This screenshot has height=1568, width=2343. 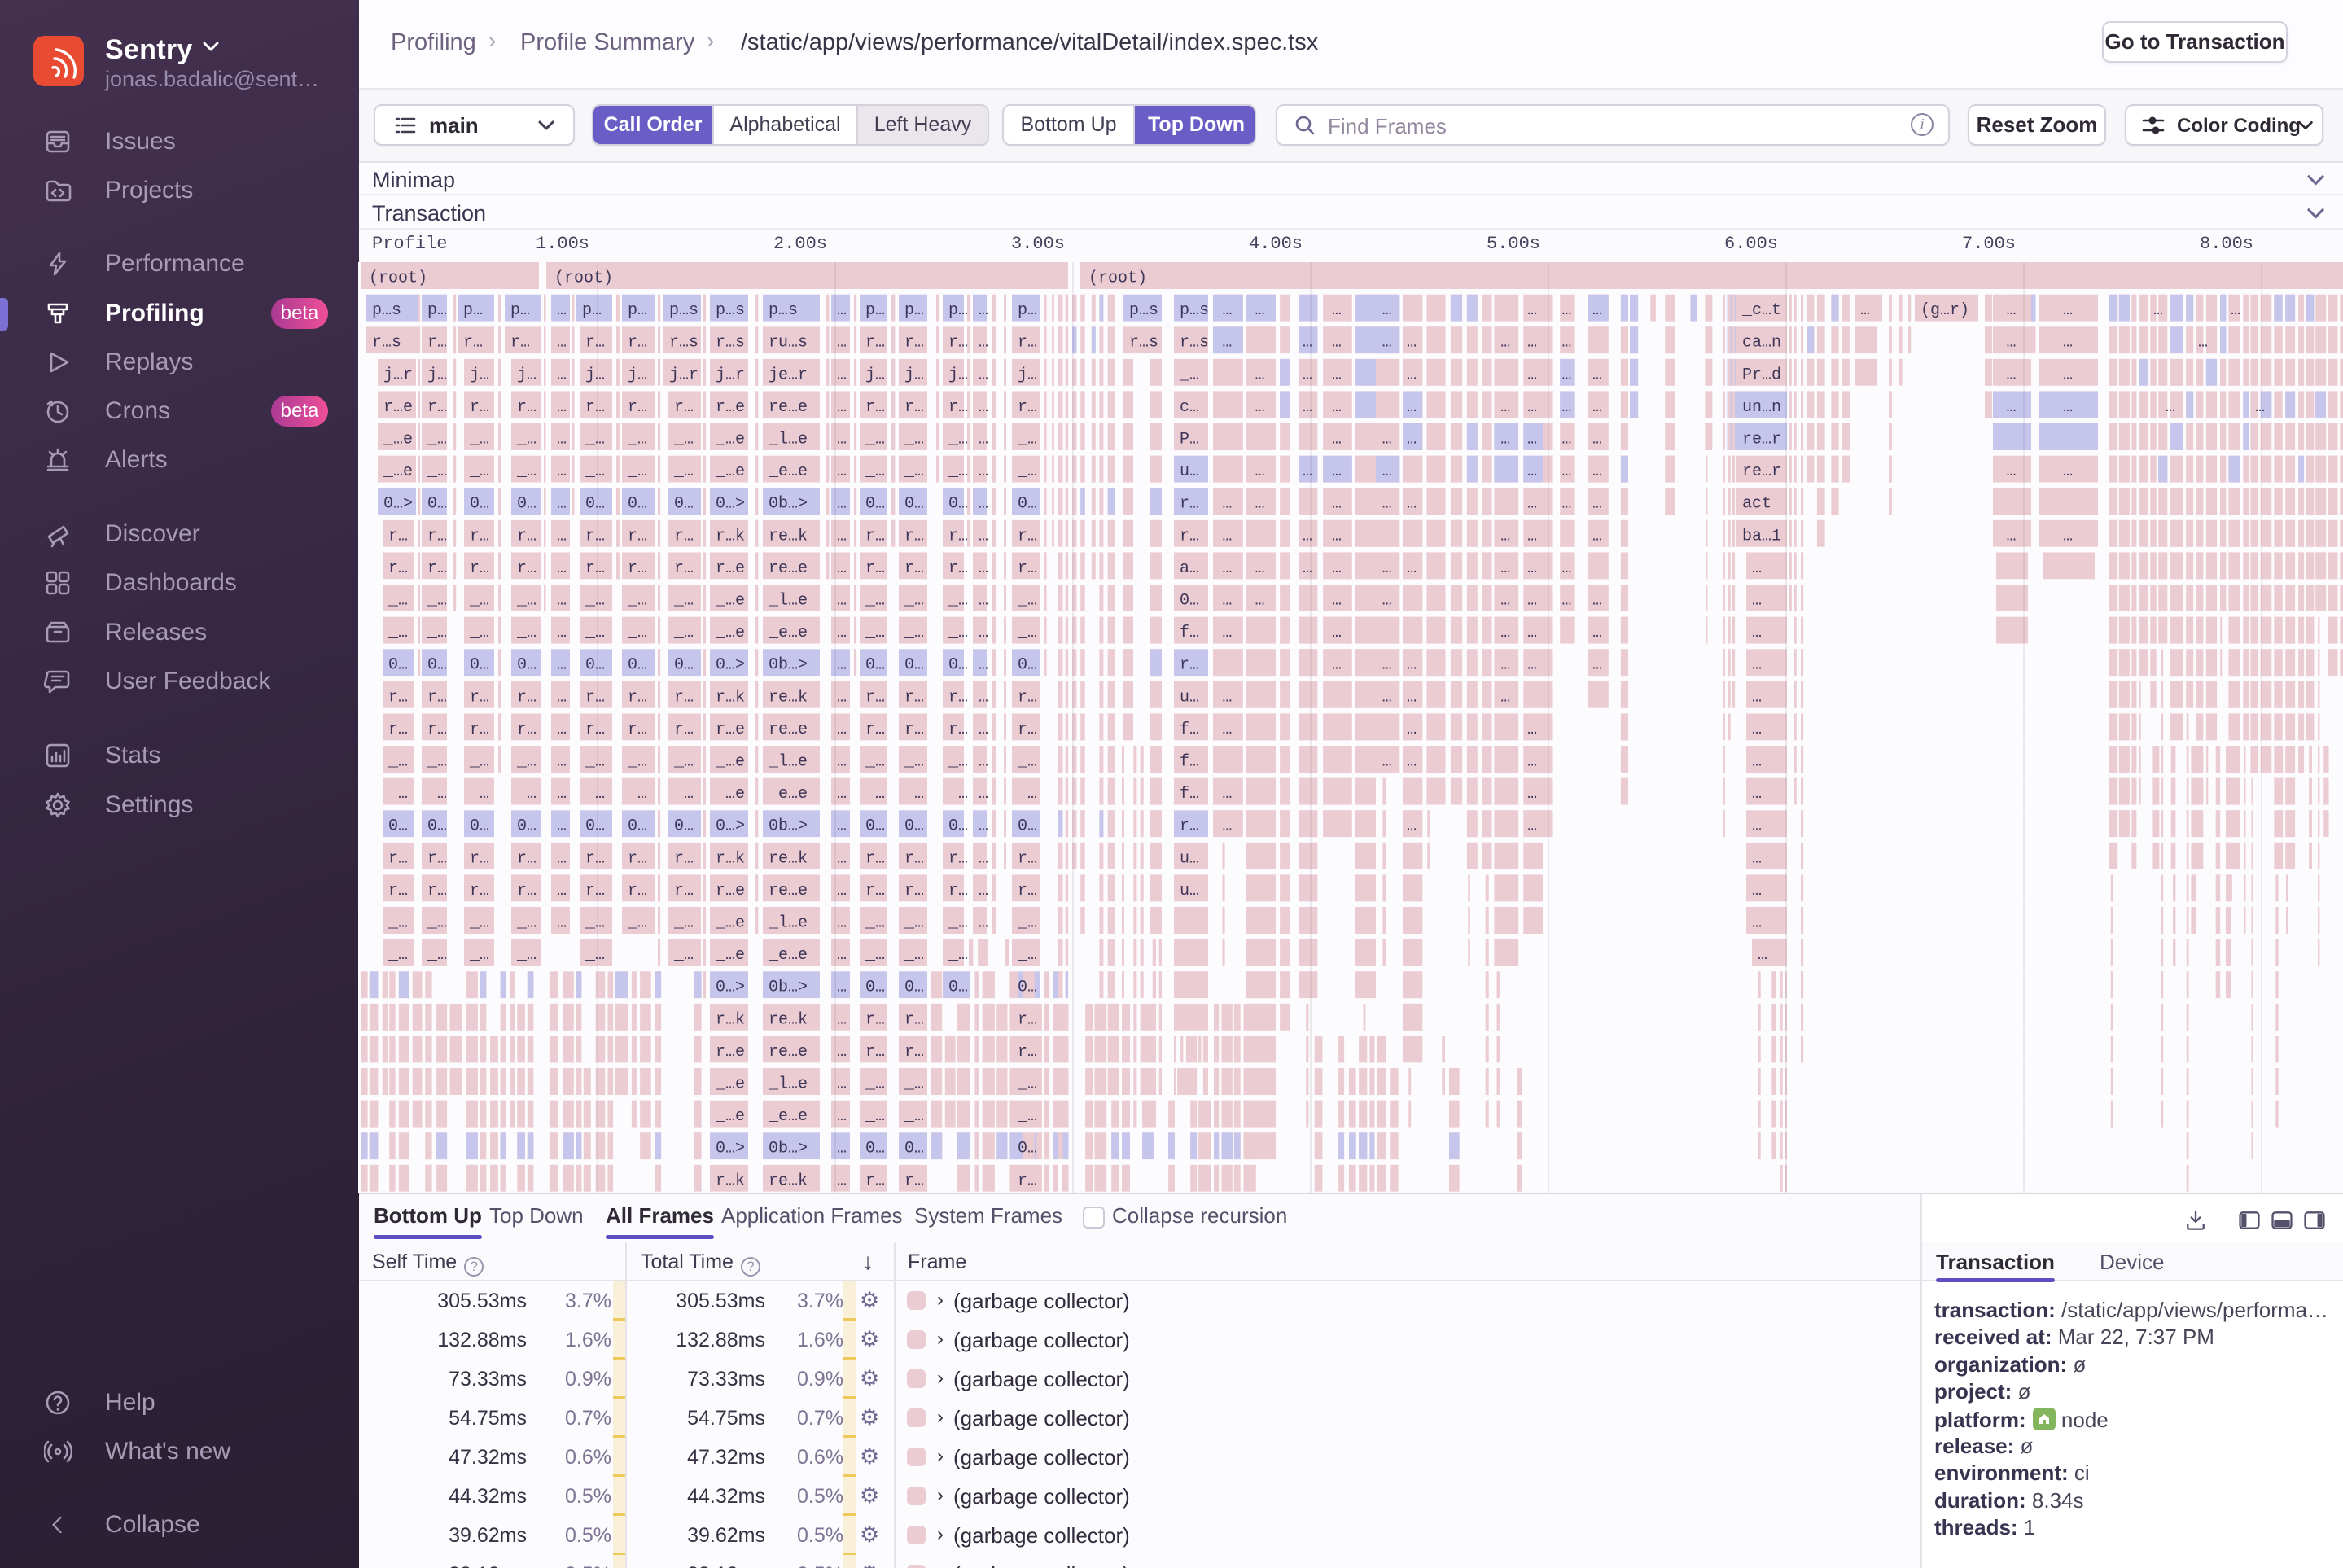 What do you see at coordinates (788, 1181) in the screenshot?
I see `svg-text: re…k` at bounding box center [788, 1181].